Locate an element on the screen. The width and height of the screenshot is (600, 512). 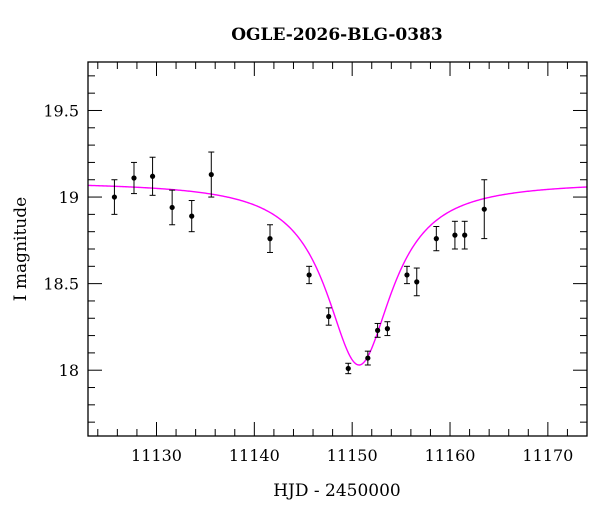
y-tick-label: 19 is located at coordinates (69, 197).